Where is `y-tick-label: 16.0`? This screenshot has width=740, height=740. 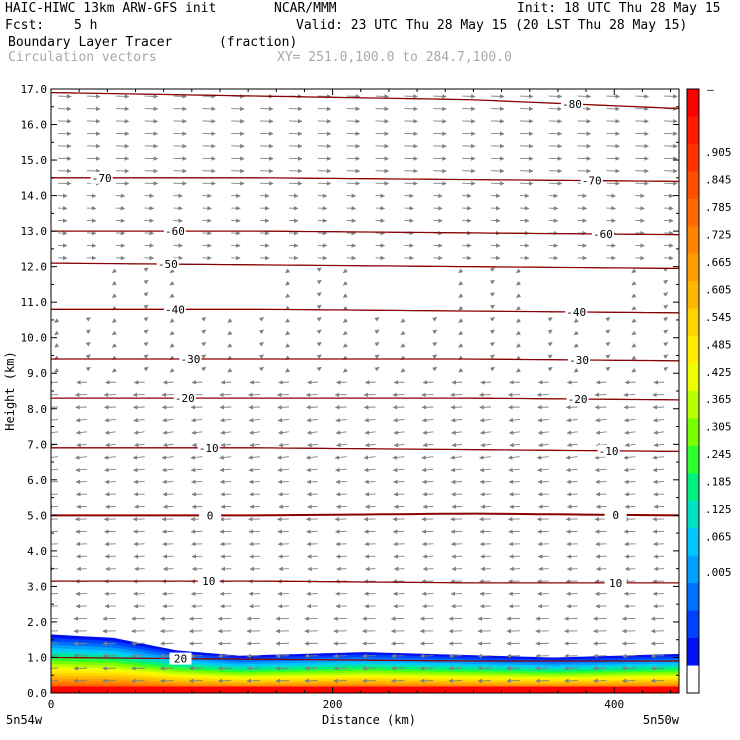 y-tick-label: 16.0 is located at coordinates (34, 125).